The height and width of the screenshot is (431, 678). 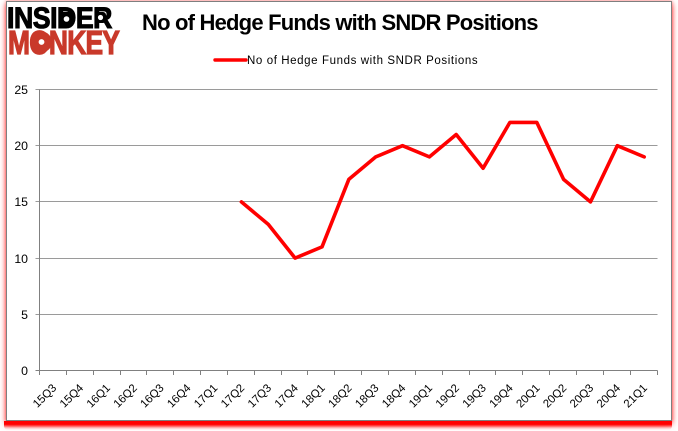 What do you see at coordinates (24, 315) in the screenshot?
I see `svg-text: 5` at bounding box center [24, 315].